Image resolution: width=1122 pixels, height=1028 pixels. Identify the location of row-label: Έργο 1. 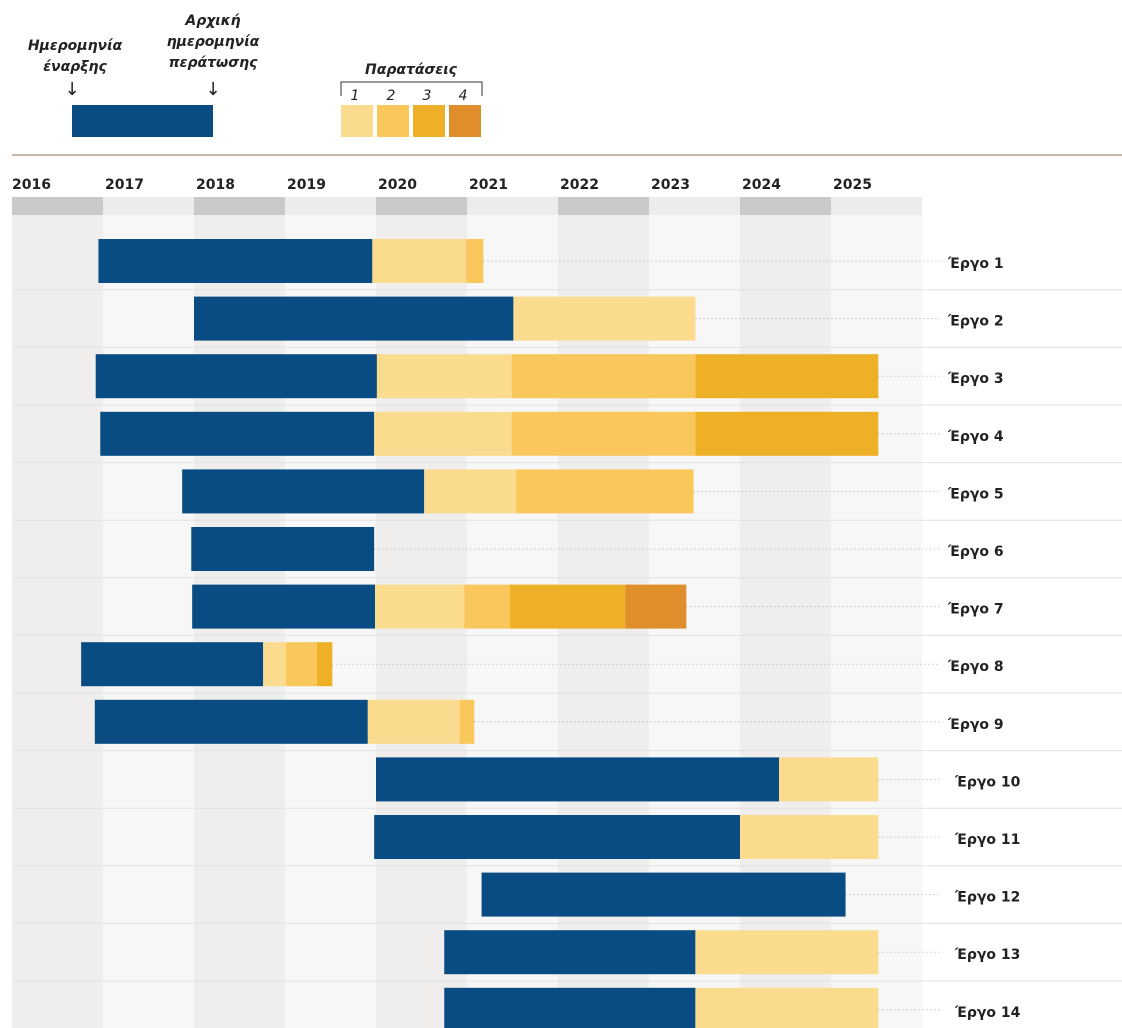
(975, 264).